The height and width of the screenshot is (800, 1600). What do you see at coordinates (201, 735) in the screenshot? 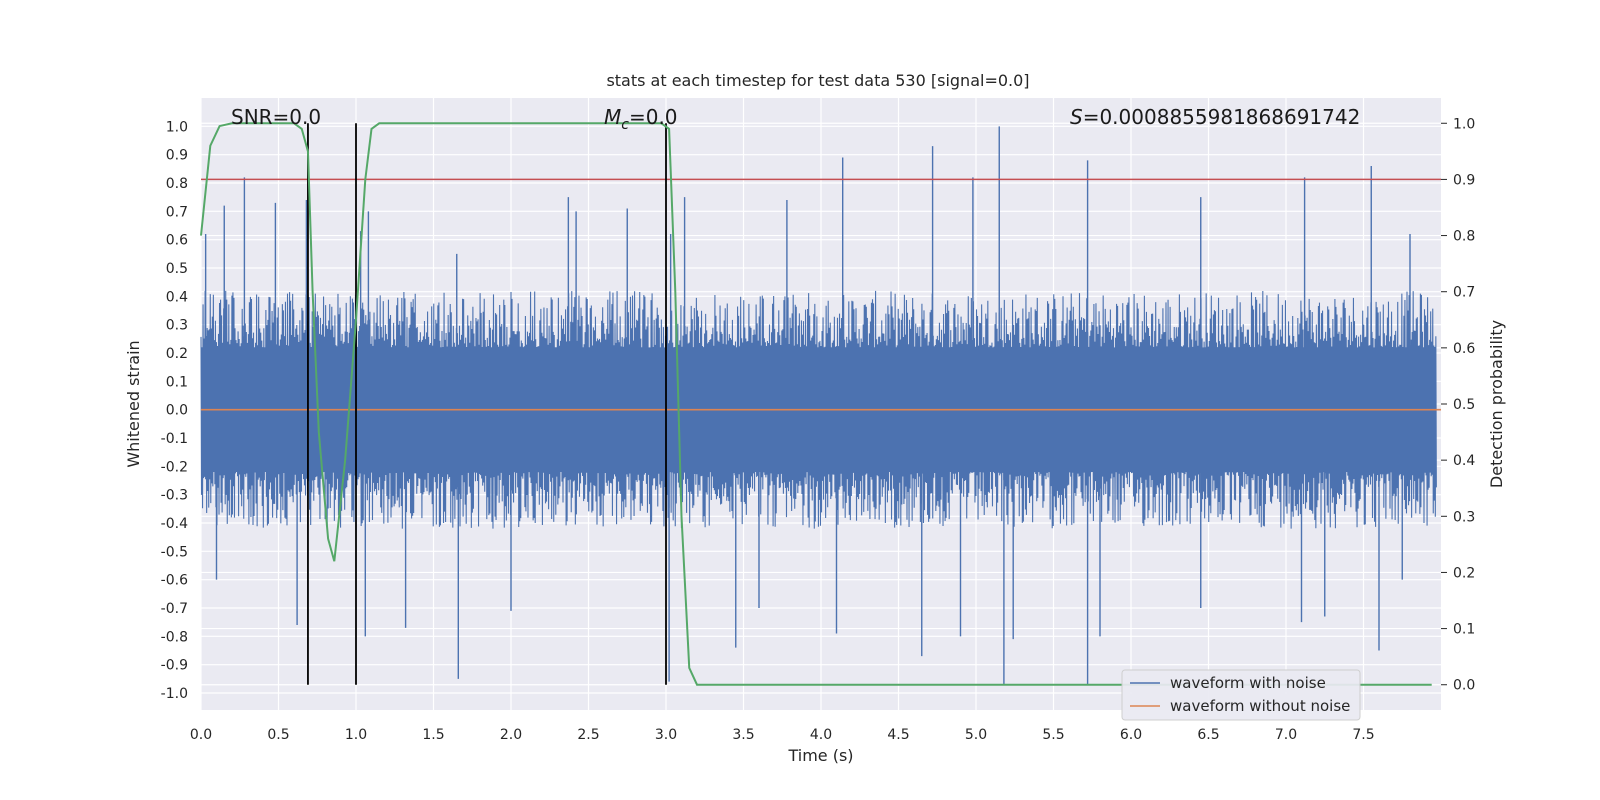
I see `x-tick-label: 0.0` at bounding box center [201, 735].